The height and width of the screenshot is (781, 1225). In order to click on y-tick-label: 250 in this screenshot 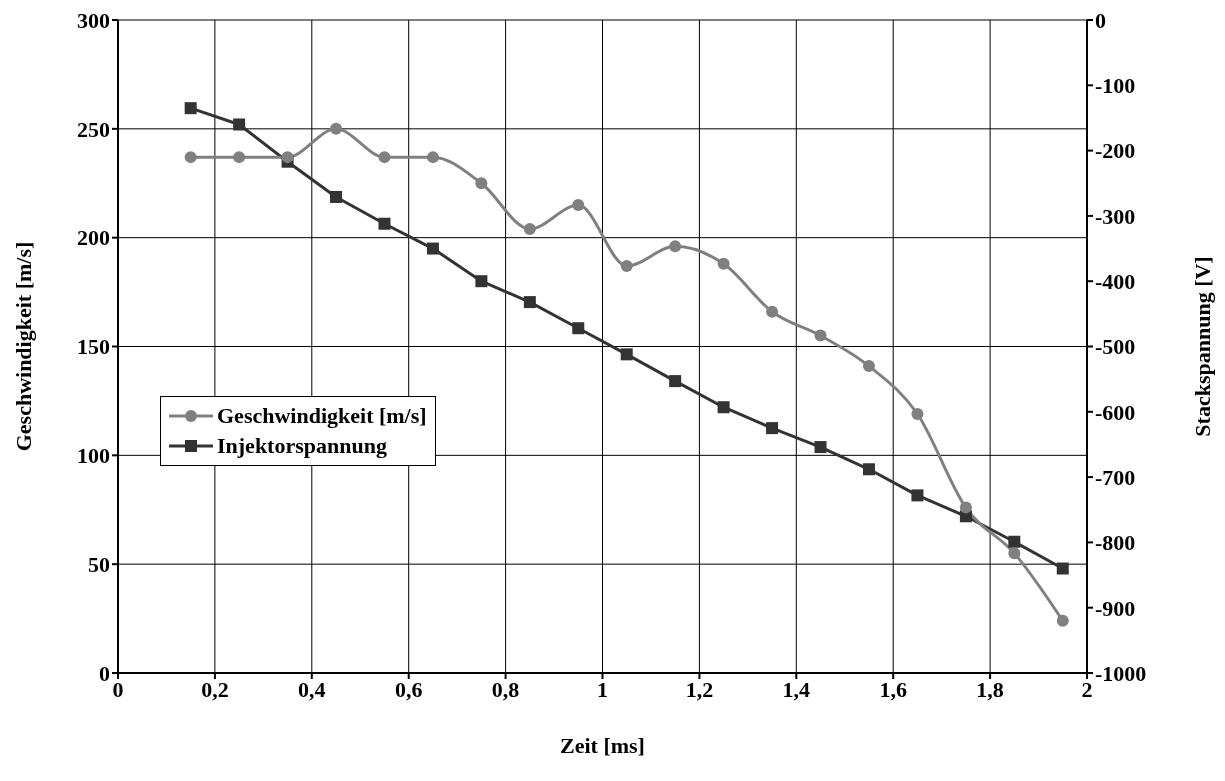, I will do `click(93, 129)`.